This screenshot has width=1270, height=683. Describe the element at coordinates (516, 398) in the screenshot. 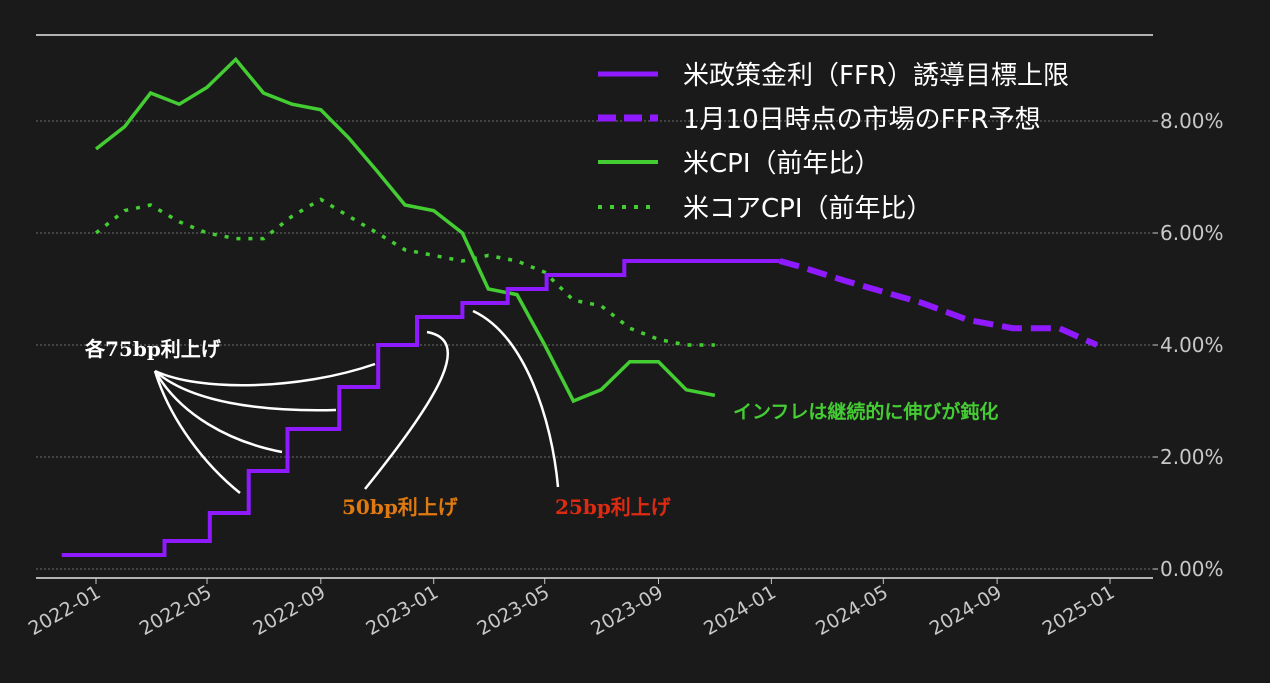

I see `arrow-25bp` at that location.